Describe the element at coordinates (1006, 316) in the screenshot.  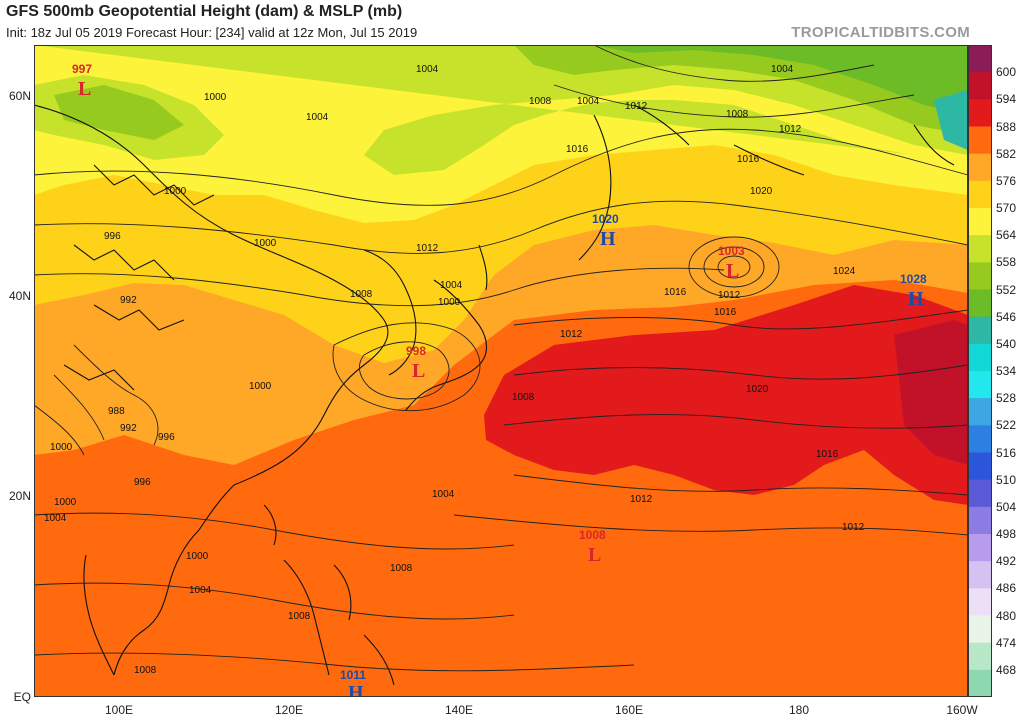
I see `colorbar-tick-label: 546` at that location.